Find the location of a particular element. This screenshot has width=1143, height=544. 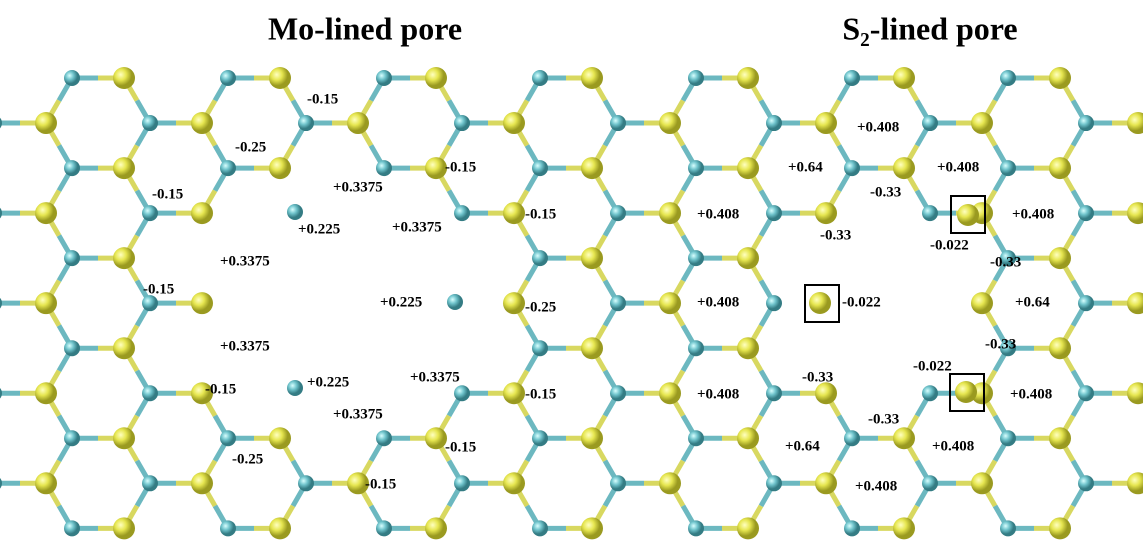

charge-label: -0.022 is located at coordinates (932, 366).